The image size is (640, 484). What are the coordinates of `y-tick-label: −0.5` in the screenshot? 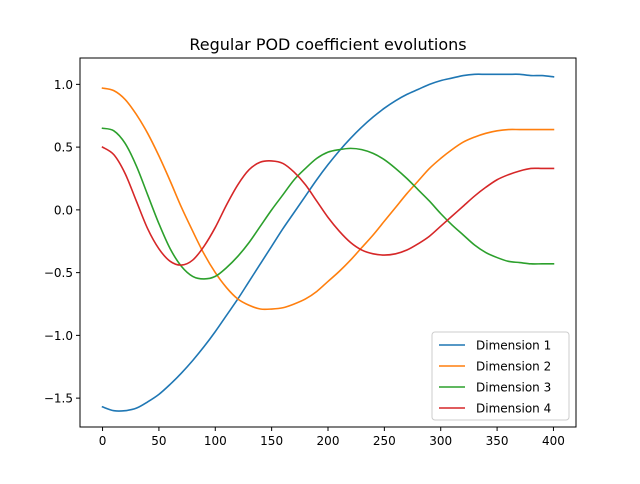 It's located at (58, 273).